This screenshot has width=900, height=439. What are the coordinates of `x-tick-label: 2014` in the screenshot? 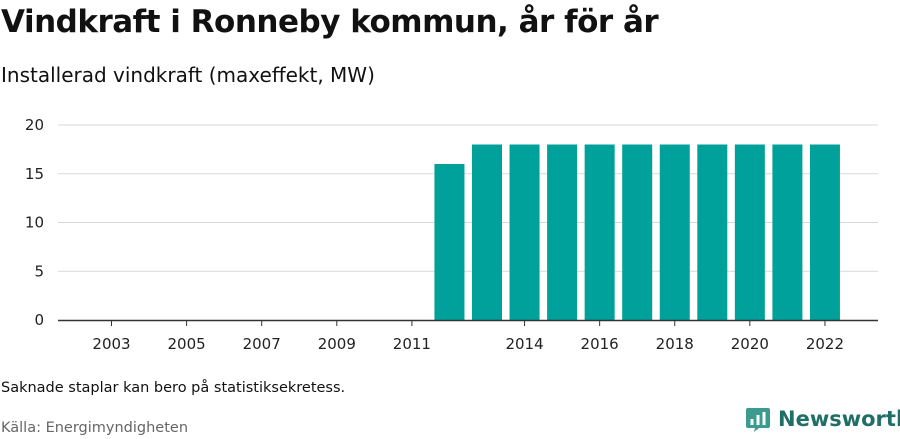 It's located at (524, 344).